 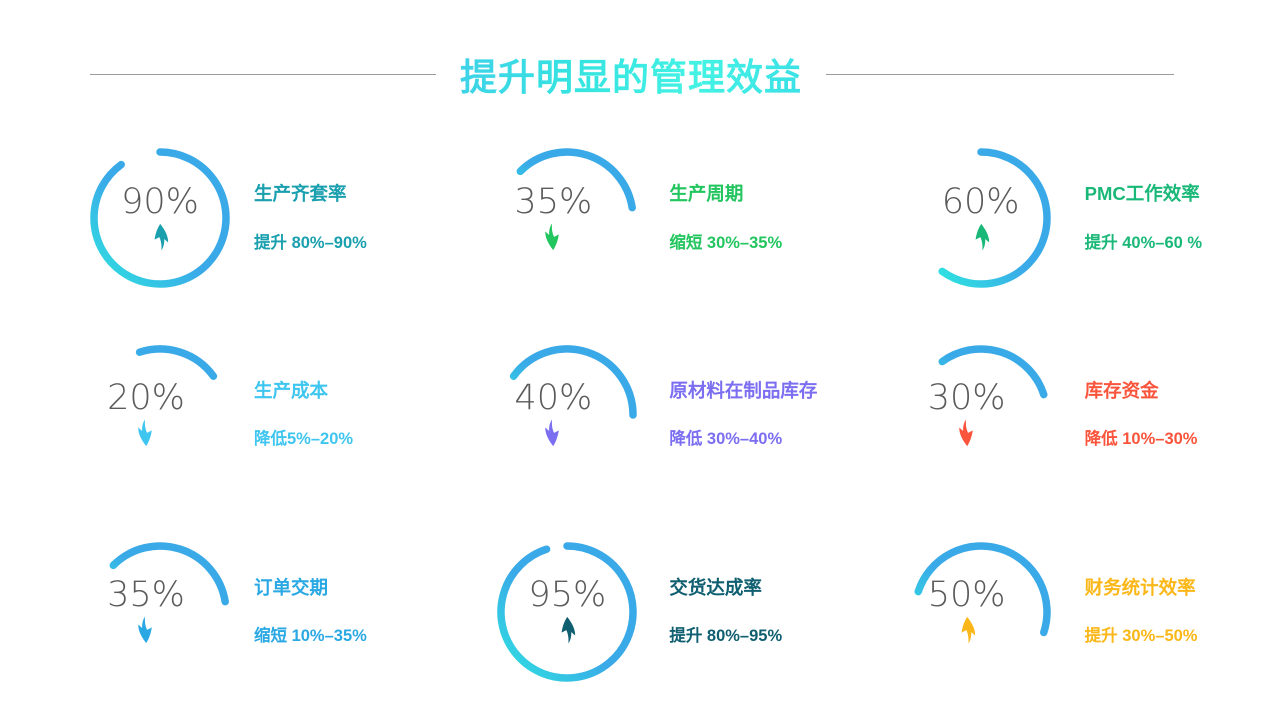 I want to click on metric-labels: 生产成本降低5%–20%, so click(x=304, y=414).